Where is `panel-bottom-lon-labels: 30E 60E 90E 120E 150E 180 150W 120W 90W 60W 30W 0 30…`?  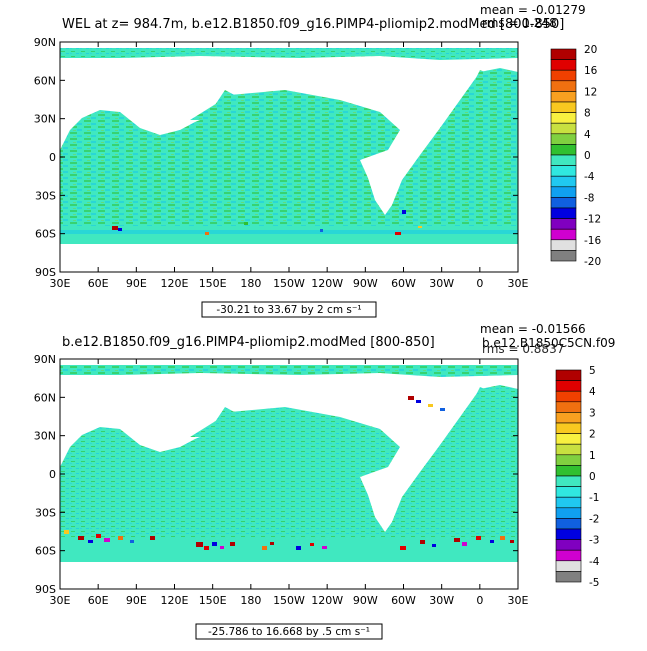
panel-bottom-lon-labels: 30E 60E 90E 120E 150E 180 150W 120W 90W 60W 30W 0 30… is located at coordinates (289, 600).